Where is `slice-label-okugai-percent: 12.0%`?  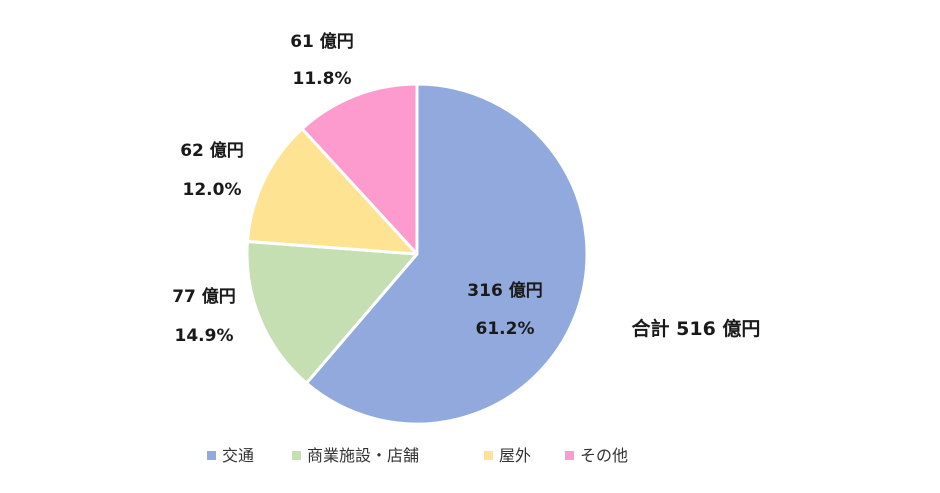
slice-label-okugai-percent: 12.0% is located at coordinates (212, 190).